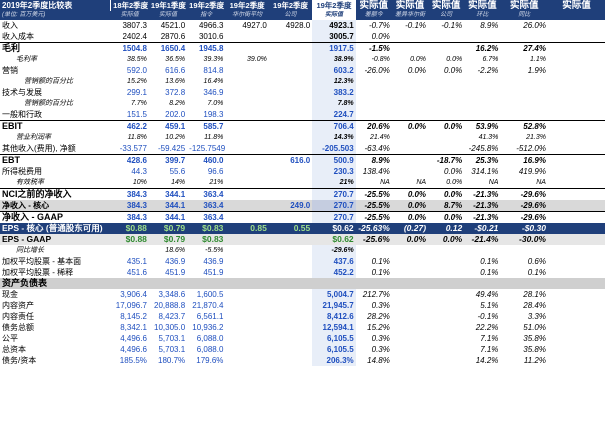 The height and width of the screenshot is (422, 605). I want to click on cell: 7.1%, so click(489, 338).